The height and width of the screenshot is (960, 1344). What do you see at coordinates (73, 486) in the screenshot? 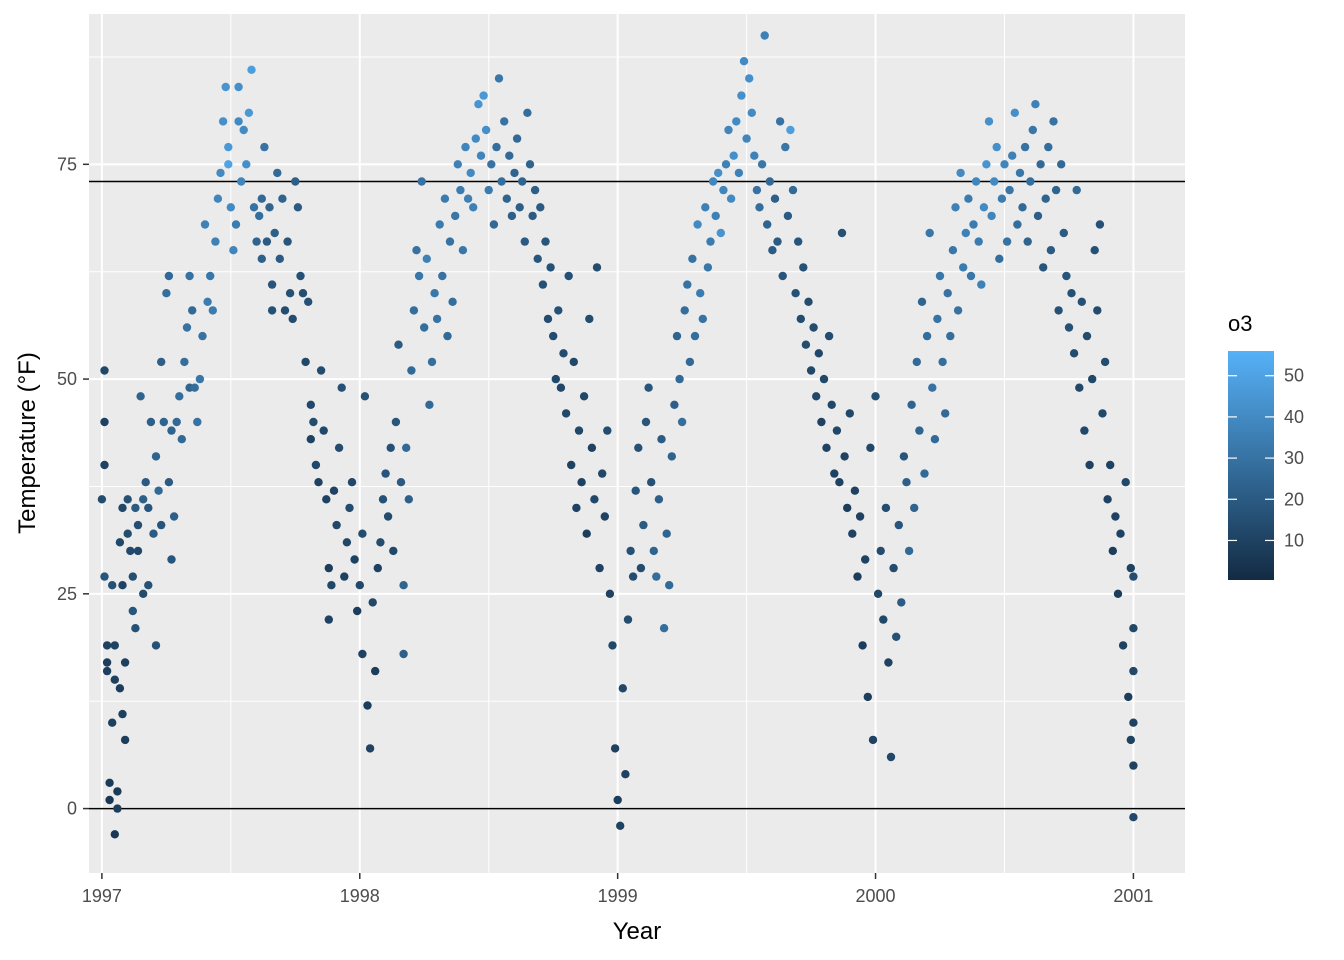
I see `y-axis: 0 25 50 75` at bounding box center [73, 486].